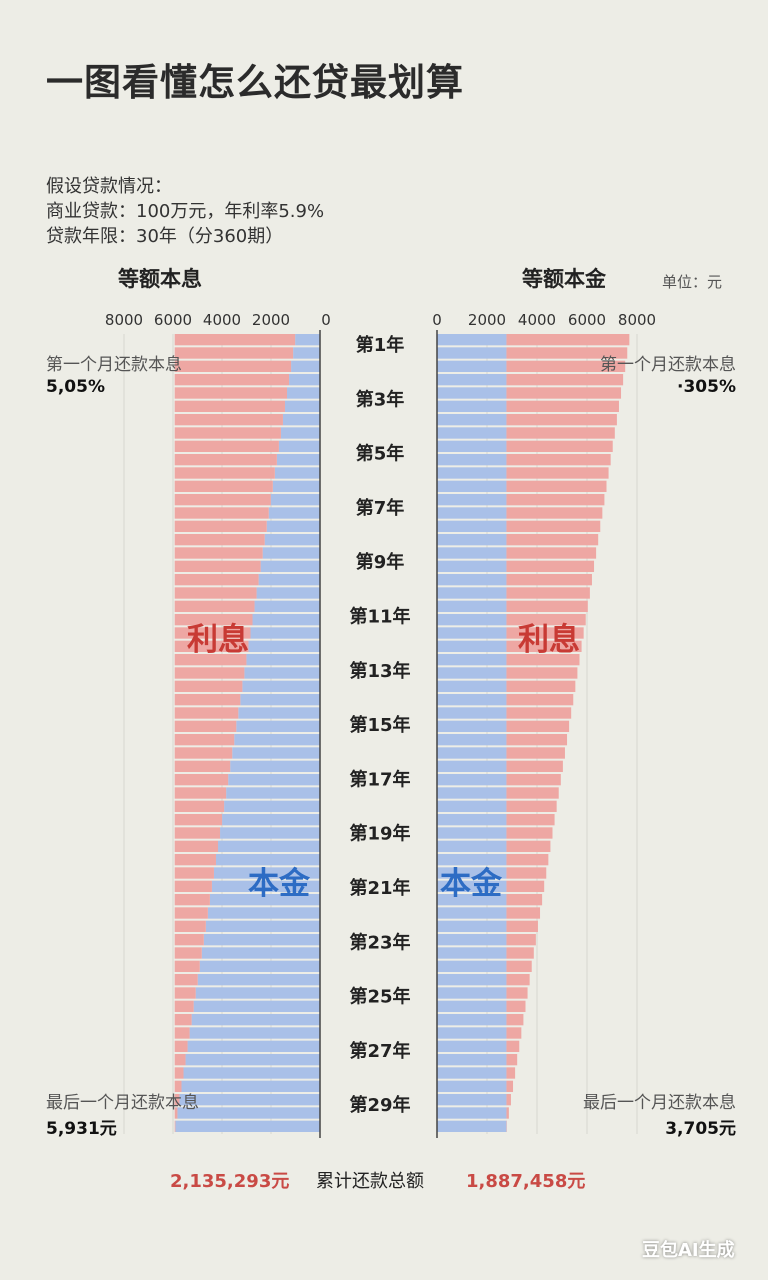 Image resolution: width=768 pixels, height=1280 pixels. What do you see at coordinates (160, 279) in the screenshot?
I see `left-panel-title: 等额本息` at bounding box center [160, 279].